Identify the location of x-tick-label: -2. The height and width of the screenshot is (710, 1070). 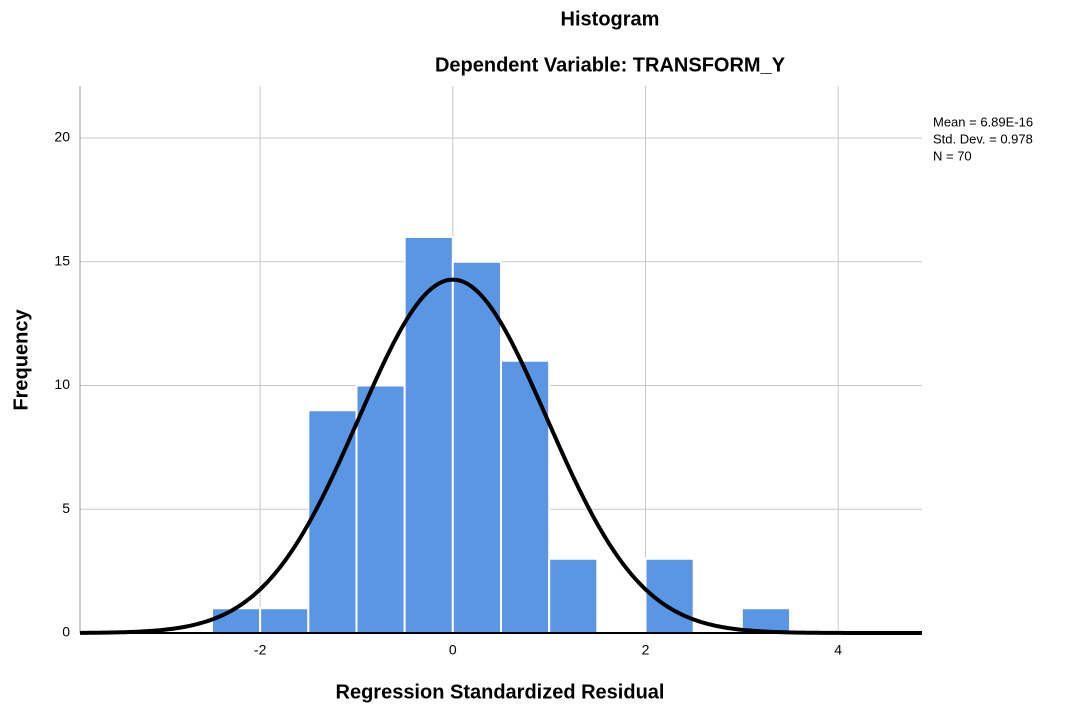
(260, 650).